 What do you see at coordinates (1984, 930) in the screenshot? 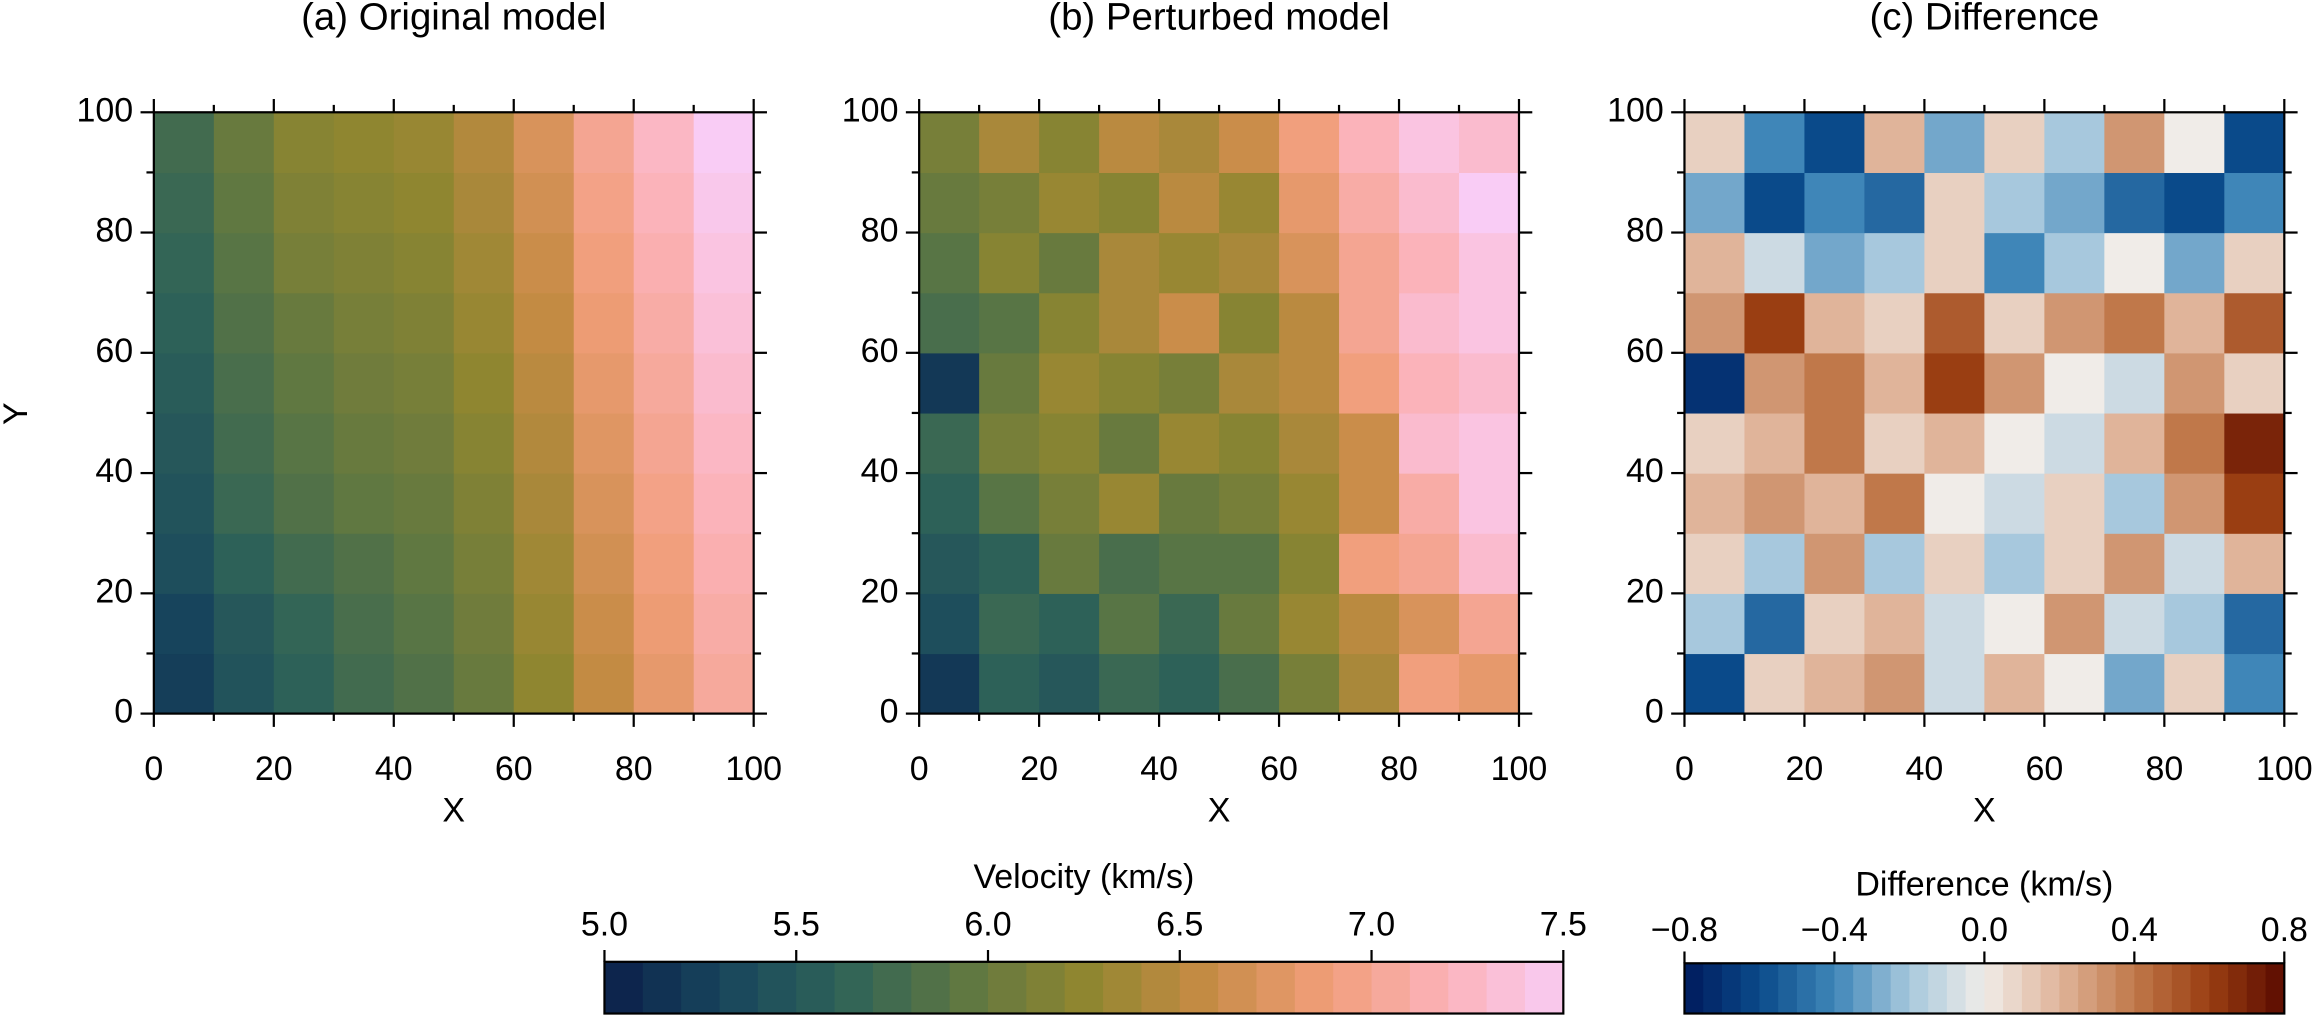
I see `colorbar-tick-label: 0.0` at bounding box center [1984, 930].